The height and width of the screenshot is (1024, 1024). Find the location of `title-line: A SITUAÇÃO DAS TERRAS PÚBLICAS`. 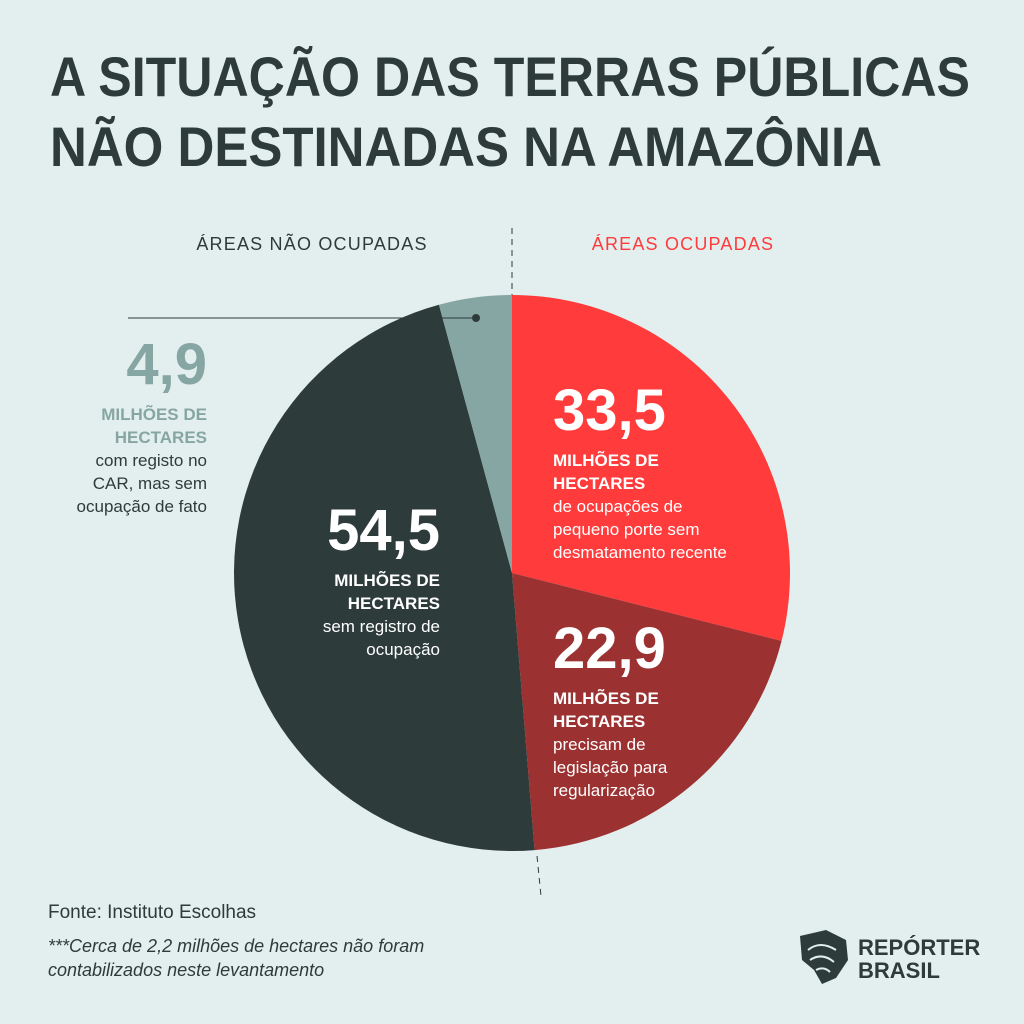

title-line: A SITUAÇÃO DAS TERRAS PÚBLICAS is located at coordinates (510, 76).